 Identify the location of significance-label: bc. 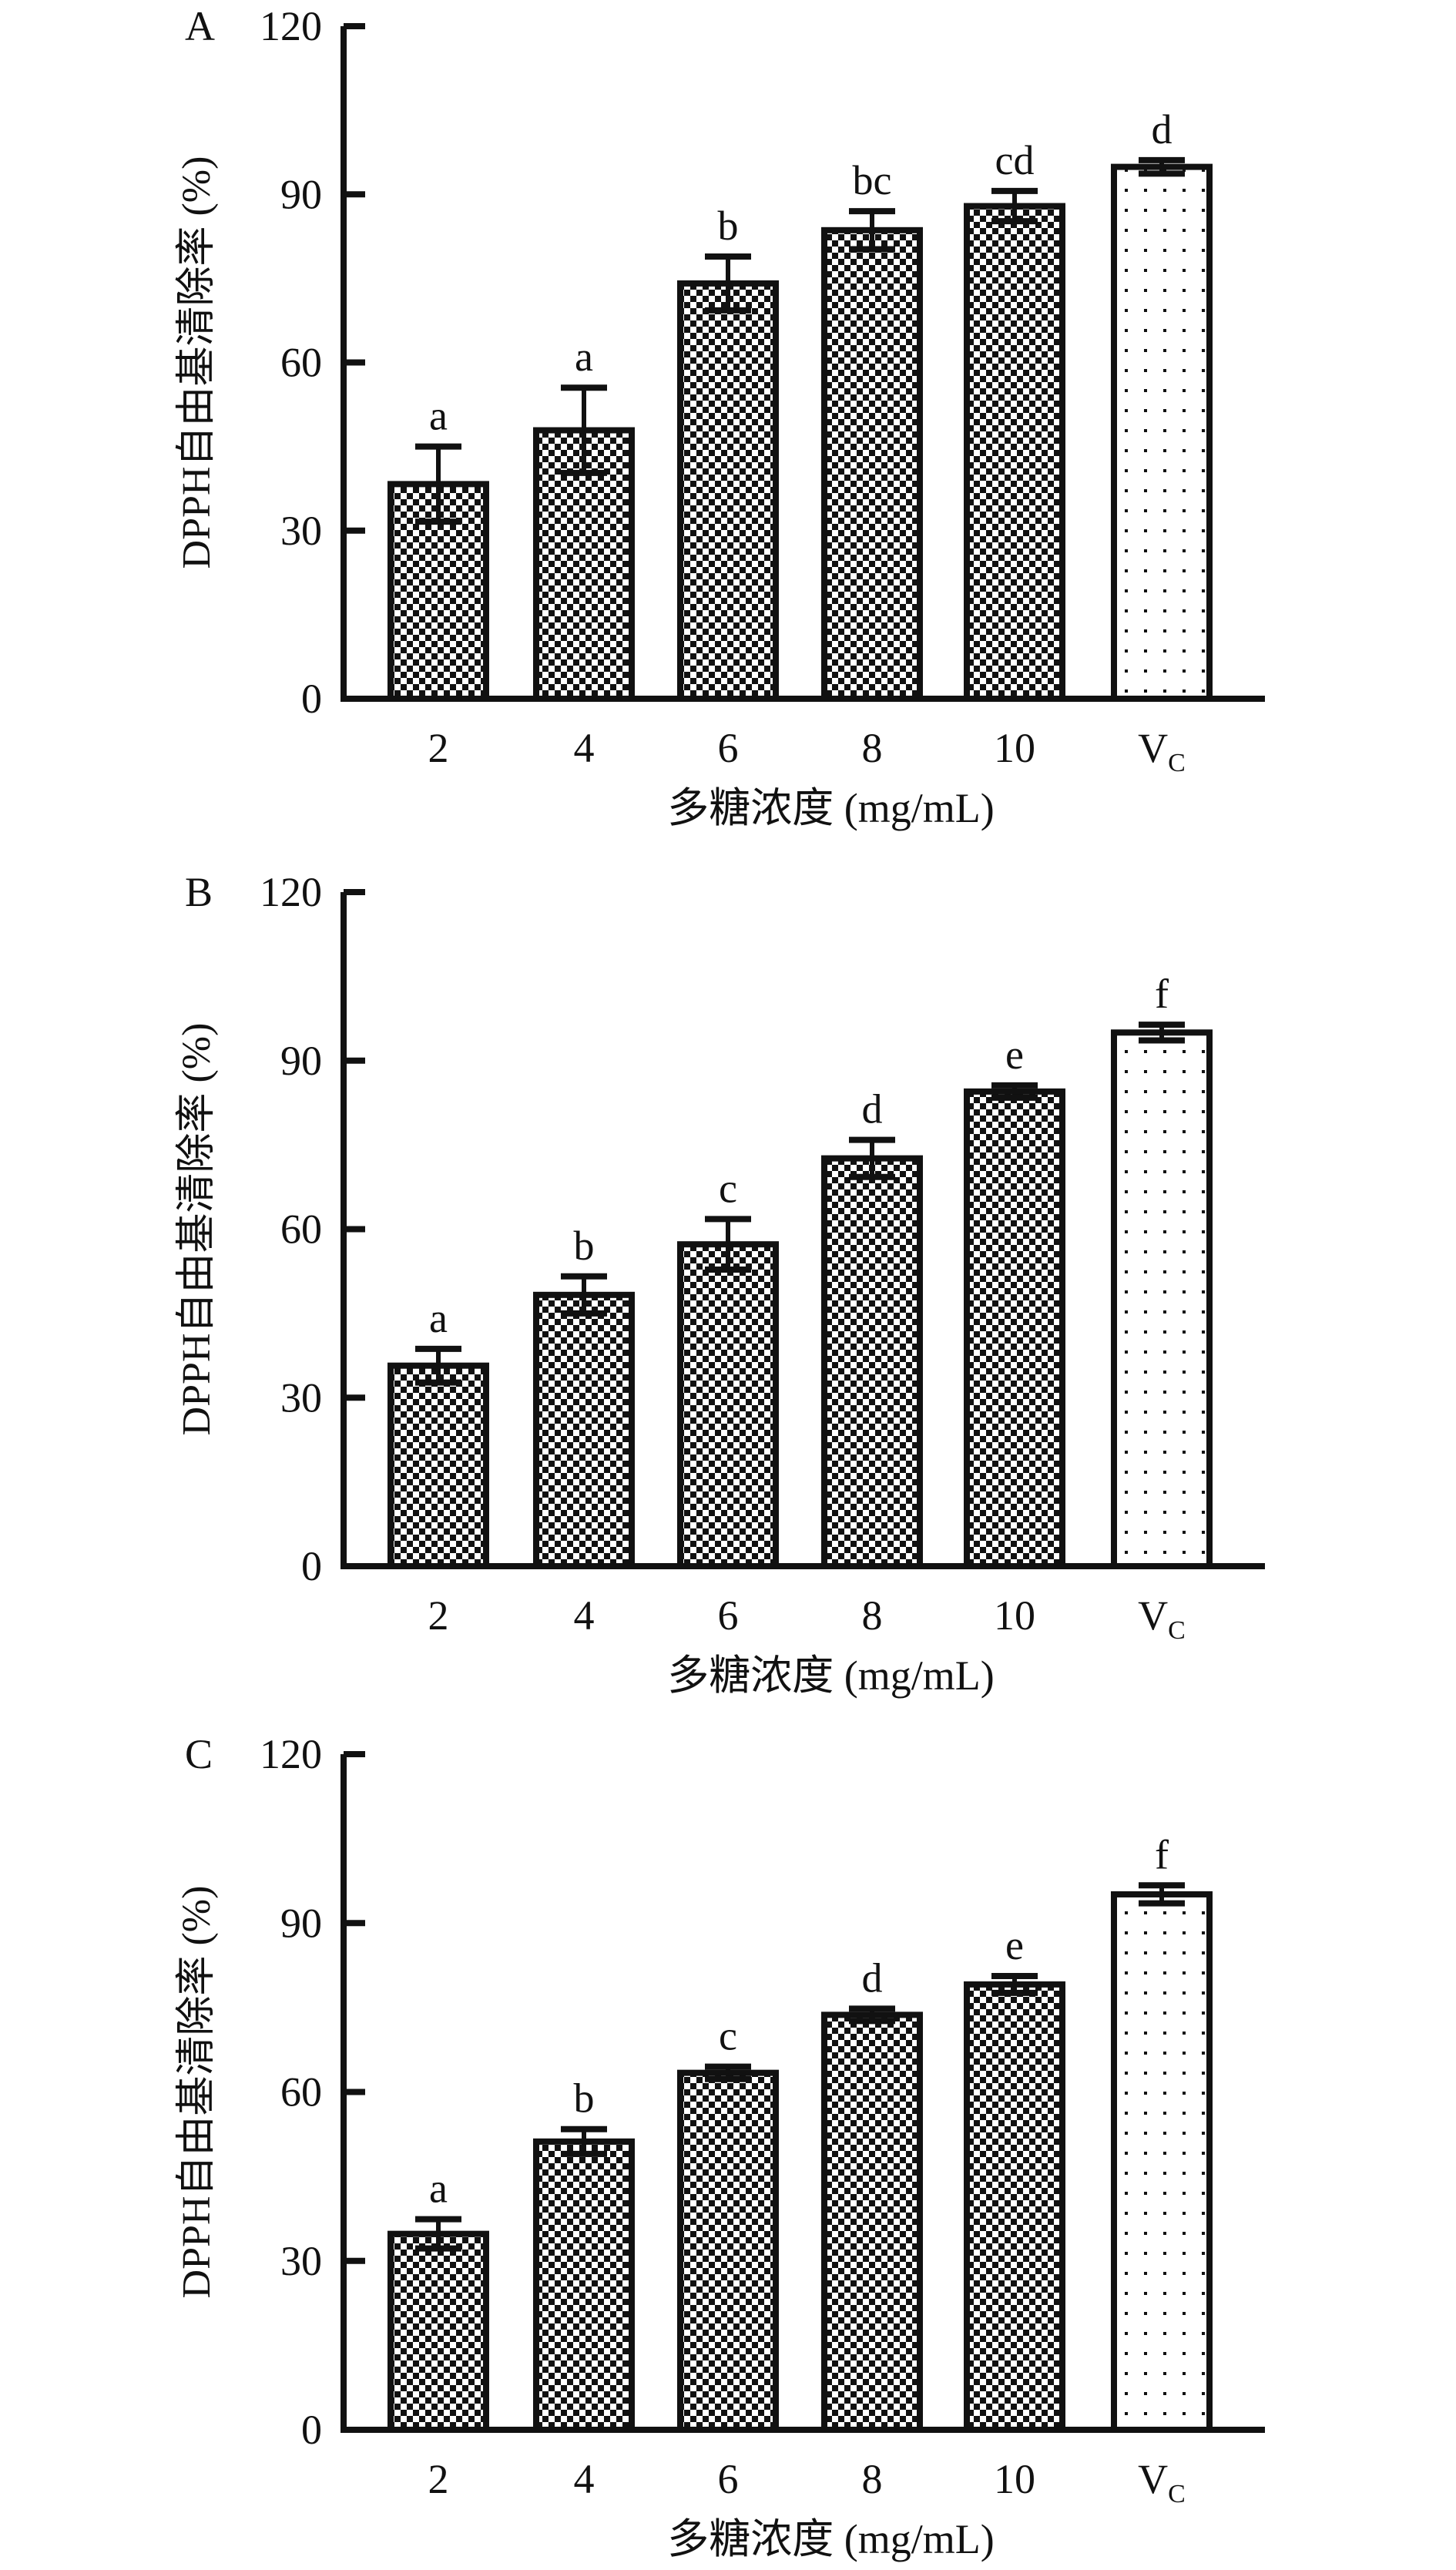
(873, 180).